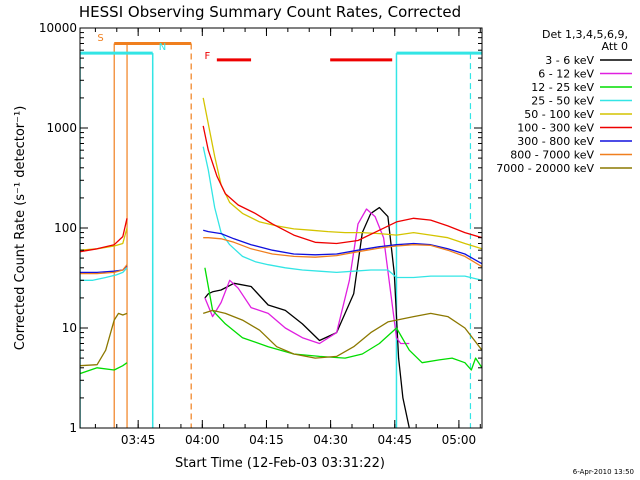 Image resolution: width=640 pixels, height=480 pixels. I want to click on y-tick-label: 100, so click(65, 228).